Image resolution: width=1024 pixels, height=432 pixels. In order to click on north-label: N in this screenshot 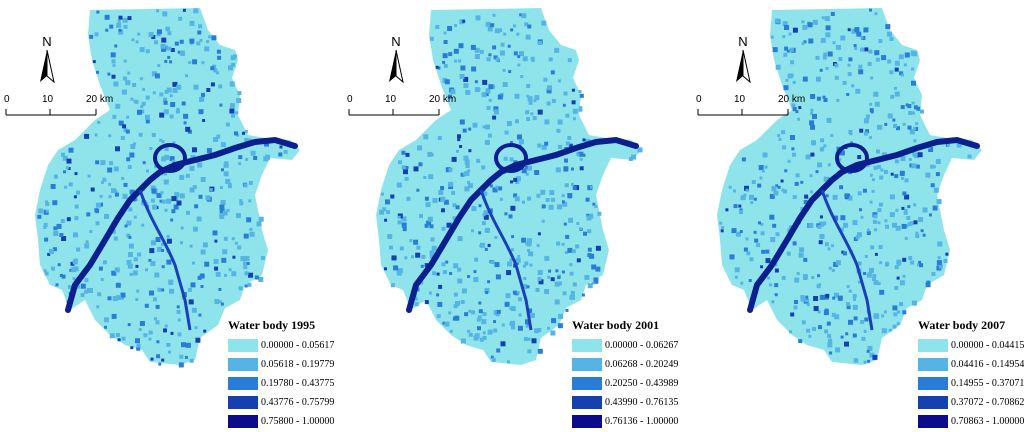, I will do `click(743, 41)`.